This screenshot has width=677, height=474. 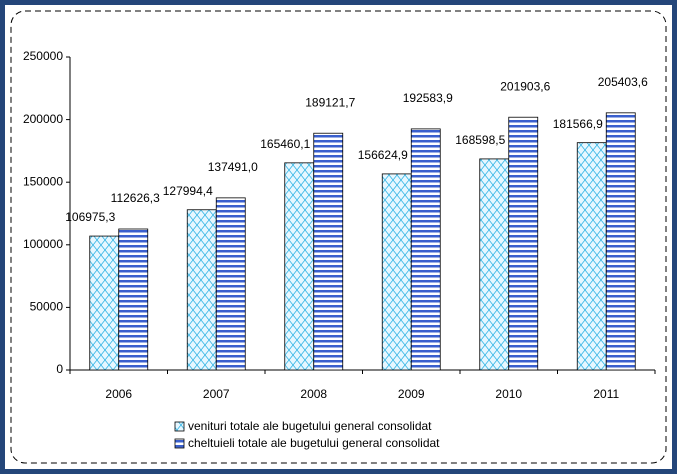 I want to click on x-tick-label: 2007, so click(x=216, y=394).